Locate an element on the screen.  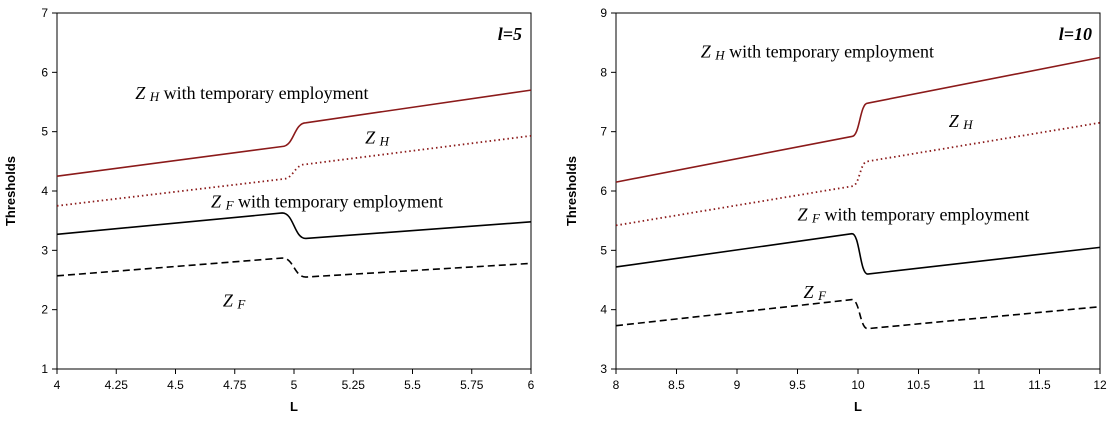
chart-2-annotation-3: Z F with temporary employment is located at coordinates (914, 215).